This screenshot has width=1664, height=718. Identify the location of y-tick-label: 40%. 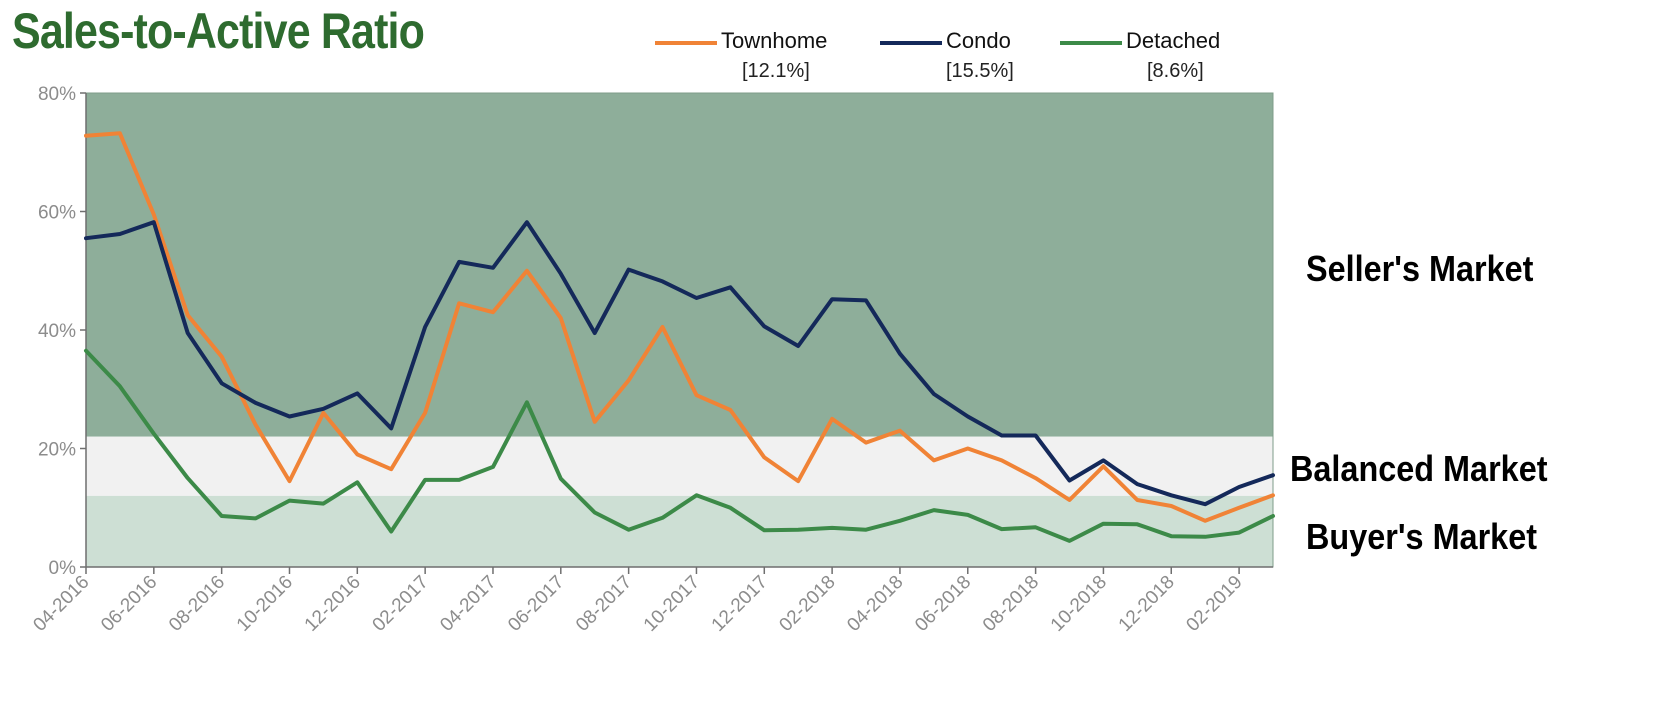
(57, 331).